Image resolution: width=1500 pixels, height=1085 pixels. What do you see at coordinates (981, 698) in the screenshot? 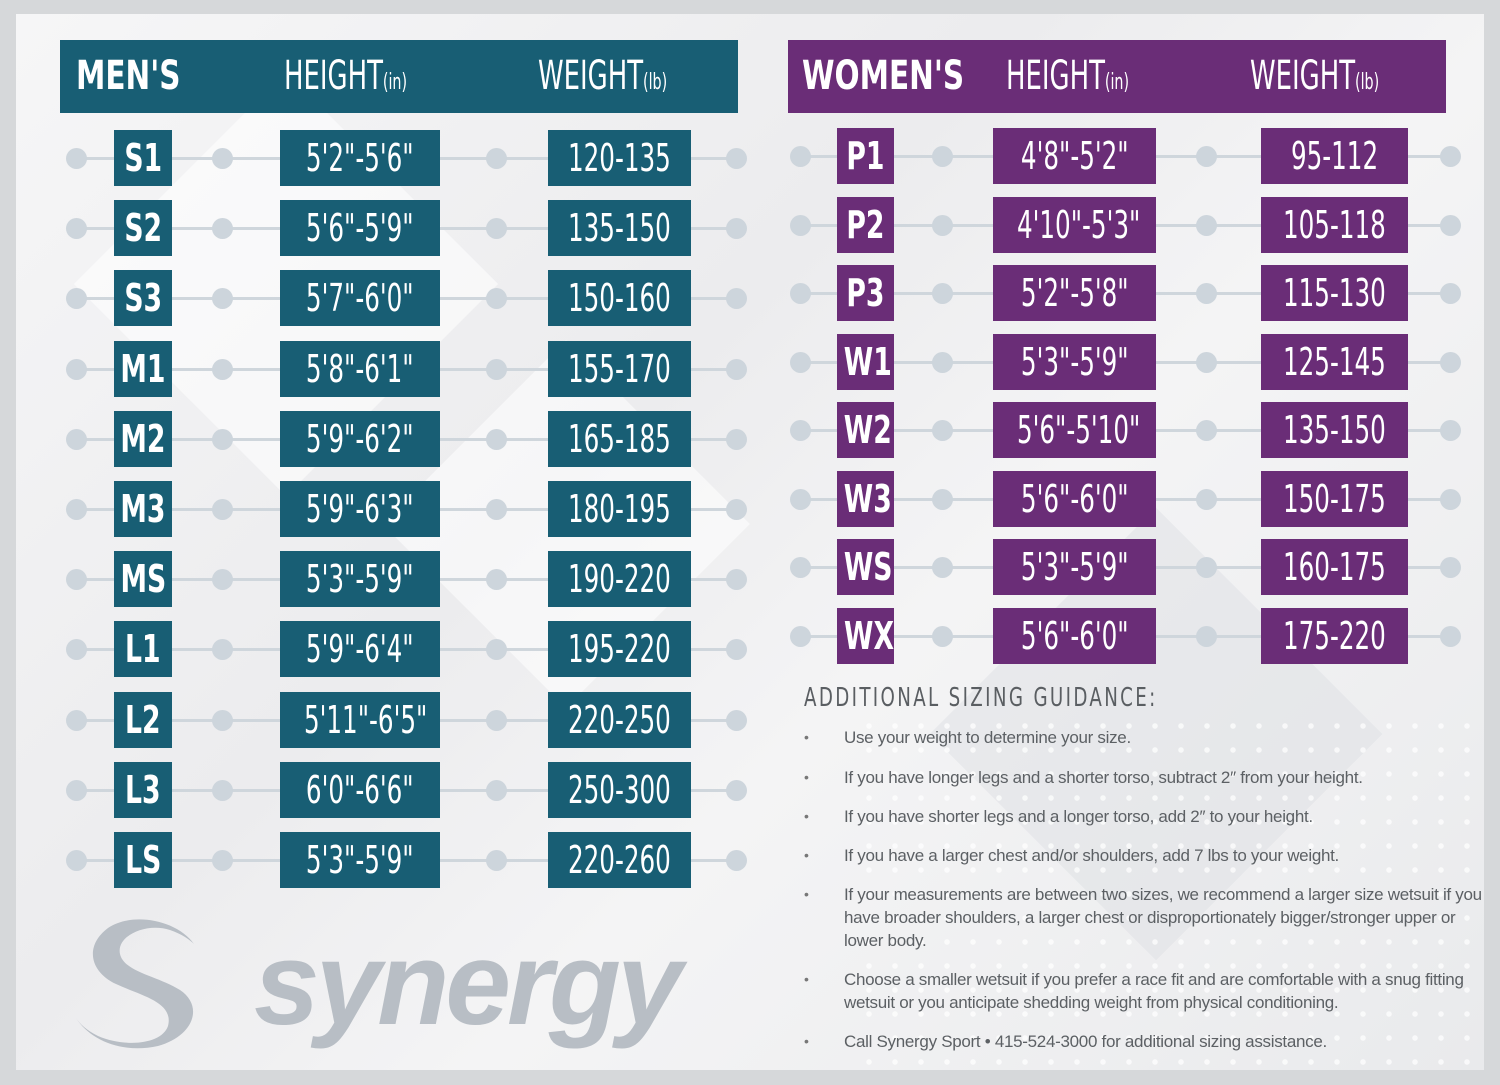
I see `guidance-title: ADDITIONAL SIZING GUIDANCE:` at bounding box center [981, 698].